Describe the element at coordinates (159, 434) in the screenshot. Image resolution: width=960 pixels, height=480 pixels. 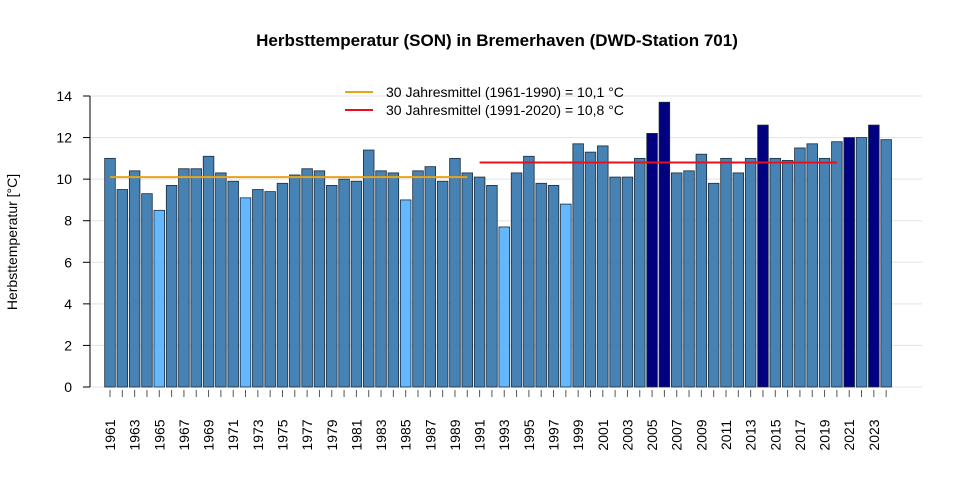
I see `x-tick-label: 1965` at that location.